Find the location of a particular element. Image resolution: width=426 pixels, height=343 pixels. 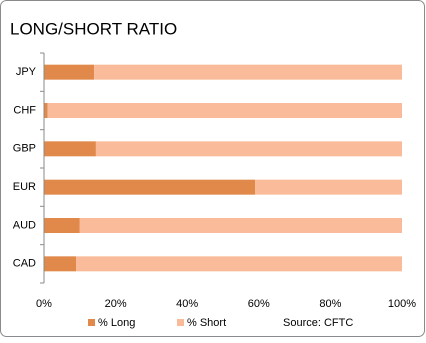

x-tick-label: 60% is located at coordinates (259, 304).